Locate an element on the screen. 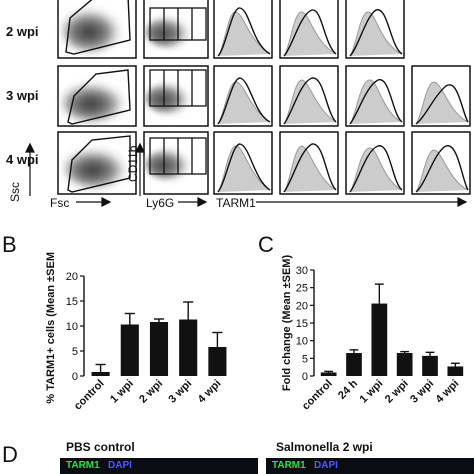 The height and width of the screenshot is (474, 474). scatter-ly6g-cd11b-column is located at coordinates (176, 97).